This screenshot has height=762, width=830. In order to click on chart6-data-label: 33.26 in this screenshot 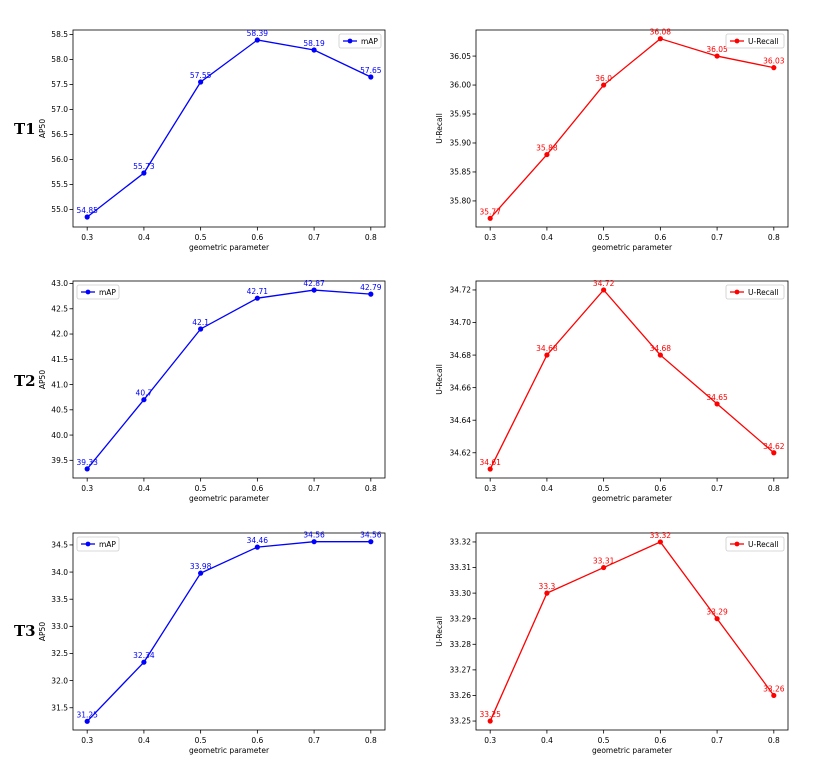, I will do `click(774, 688)`.